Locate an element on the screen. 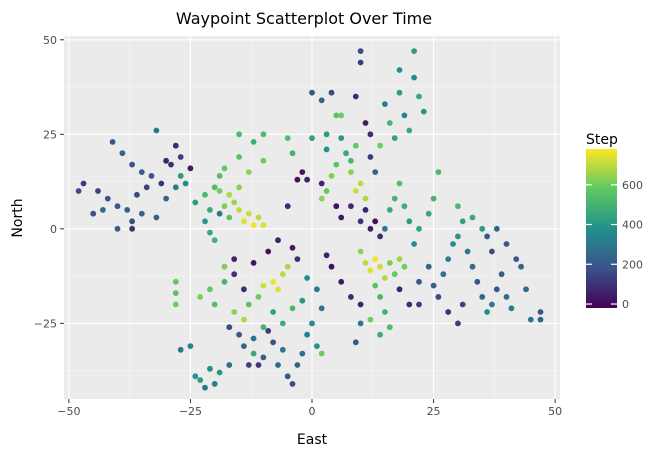  x-axis-title: East is located at coordinates (312, 440).